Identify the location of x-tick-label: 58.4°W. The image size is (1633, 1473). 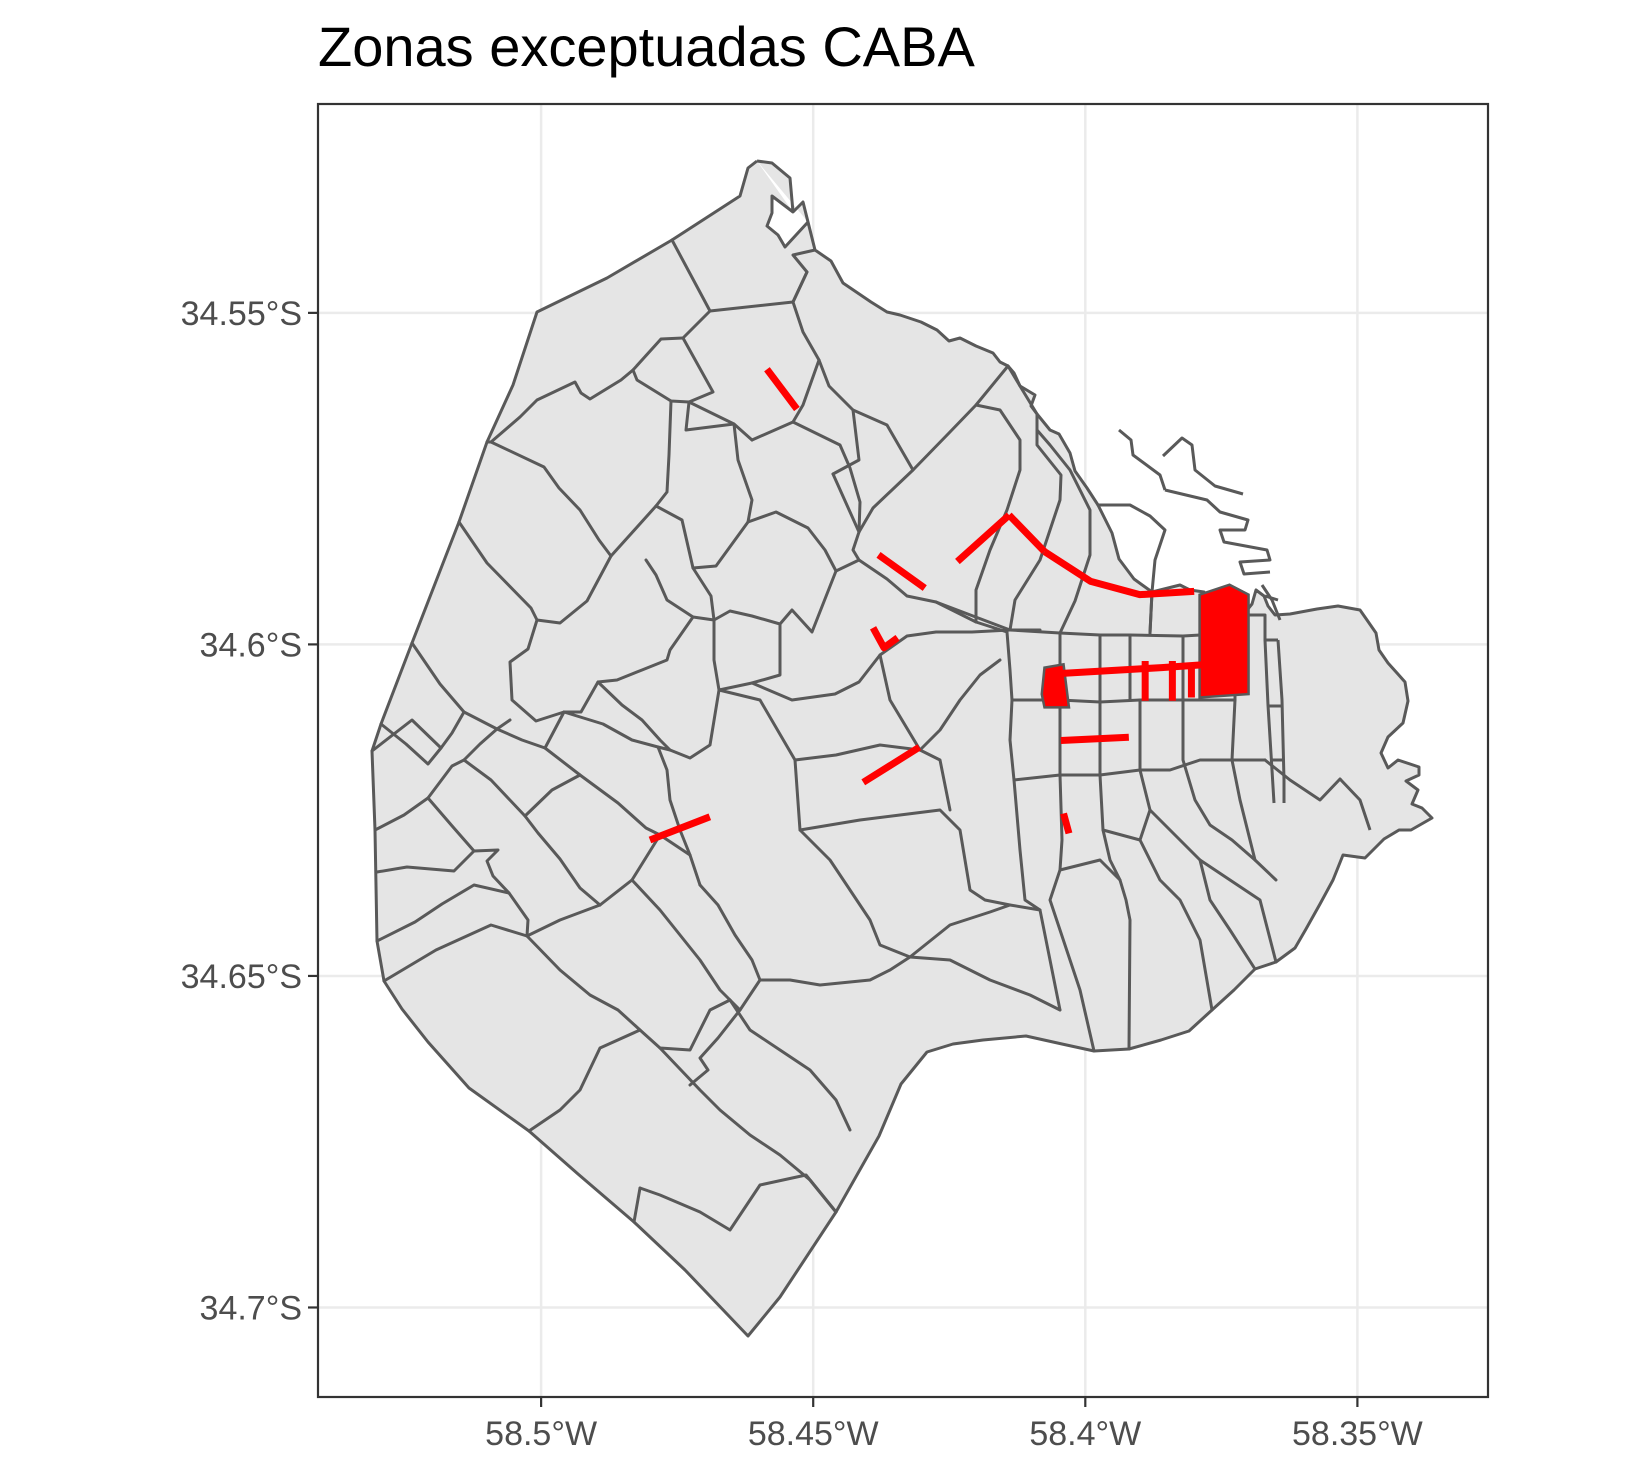
(1085, 1434).